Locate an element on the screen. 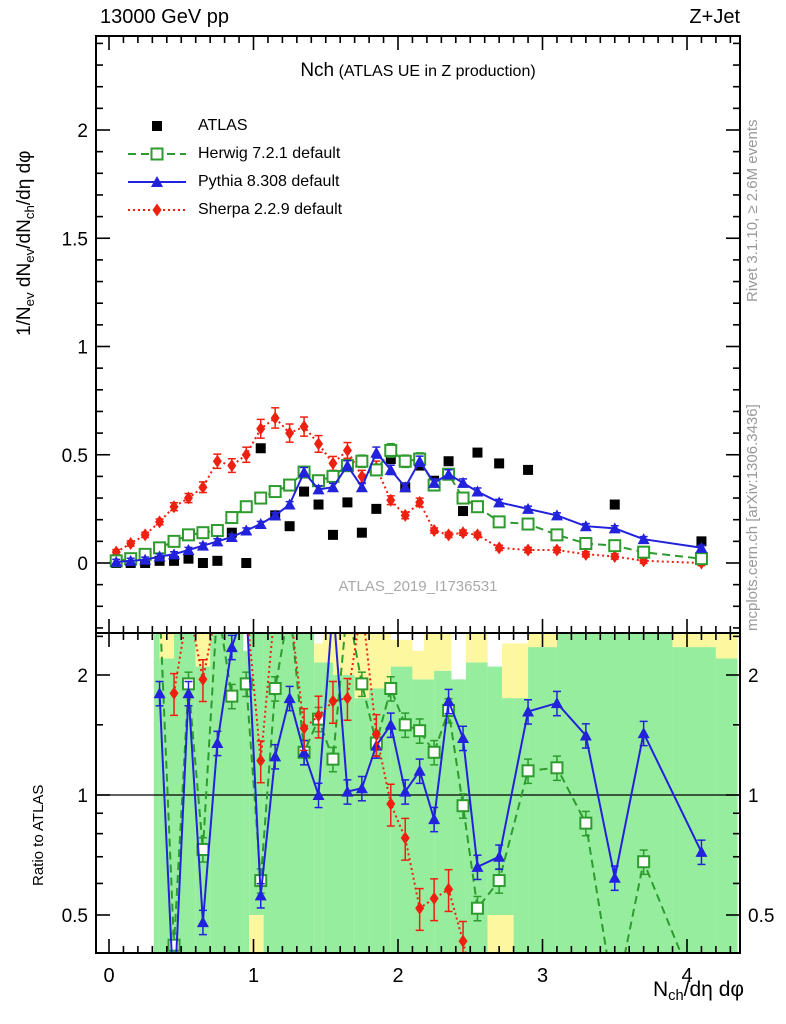  svg-text: 4 is located at coordinates (686, 976).